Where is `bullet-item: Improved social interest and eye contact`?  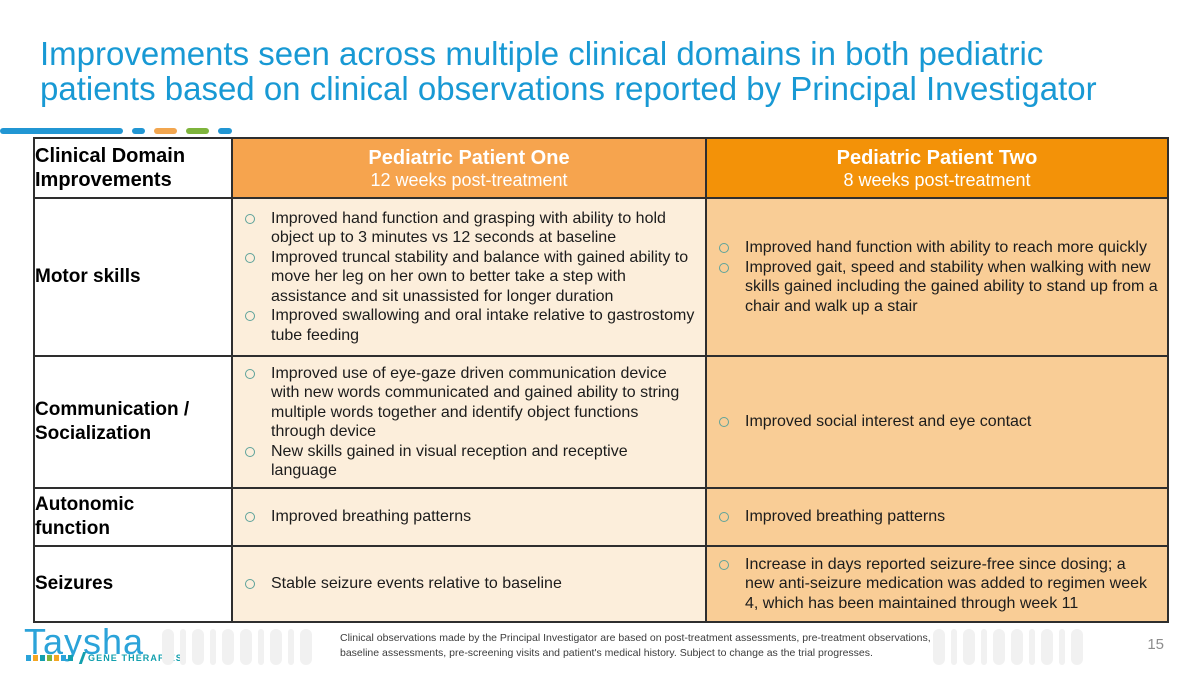 bullet-item: Improved social interest and eye contact is located at coordinates (938, 422).